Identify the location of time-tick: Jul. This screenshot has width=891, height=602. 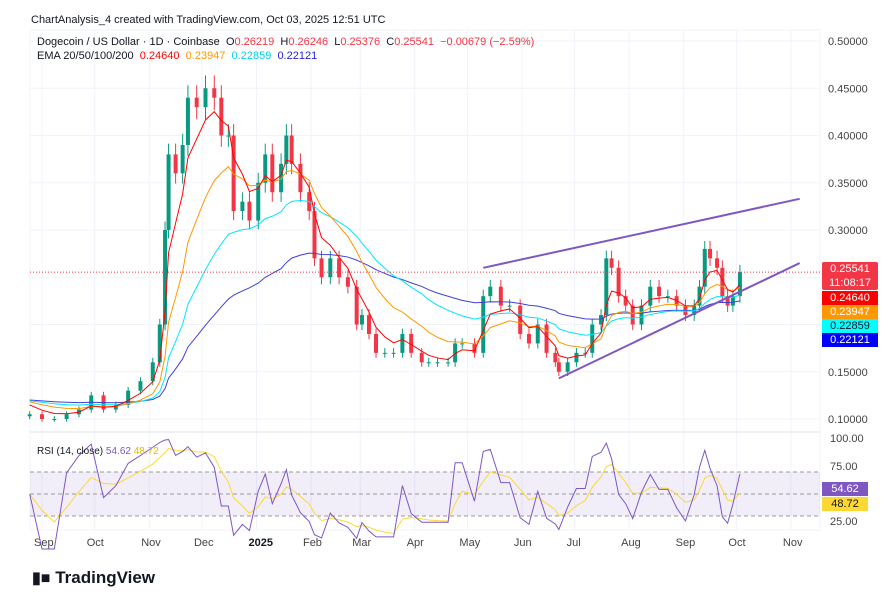
(574, 543).